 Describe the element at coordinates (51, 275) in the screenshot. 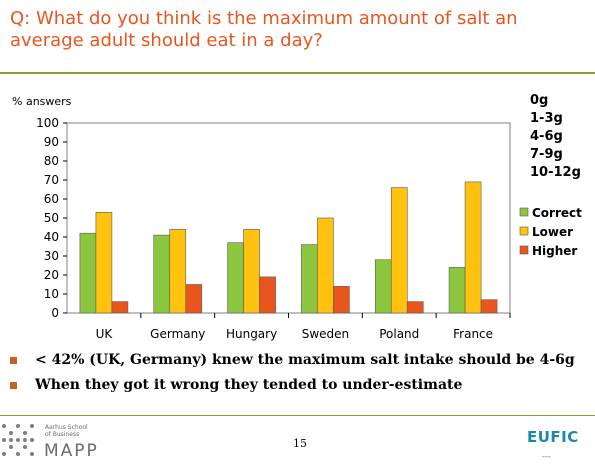

I see `y-tick-label: 20` at that location.